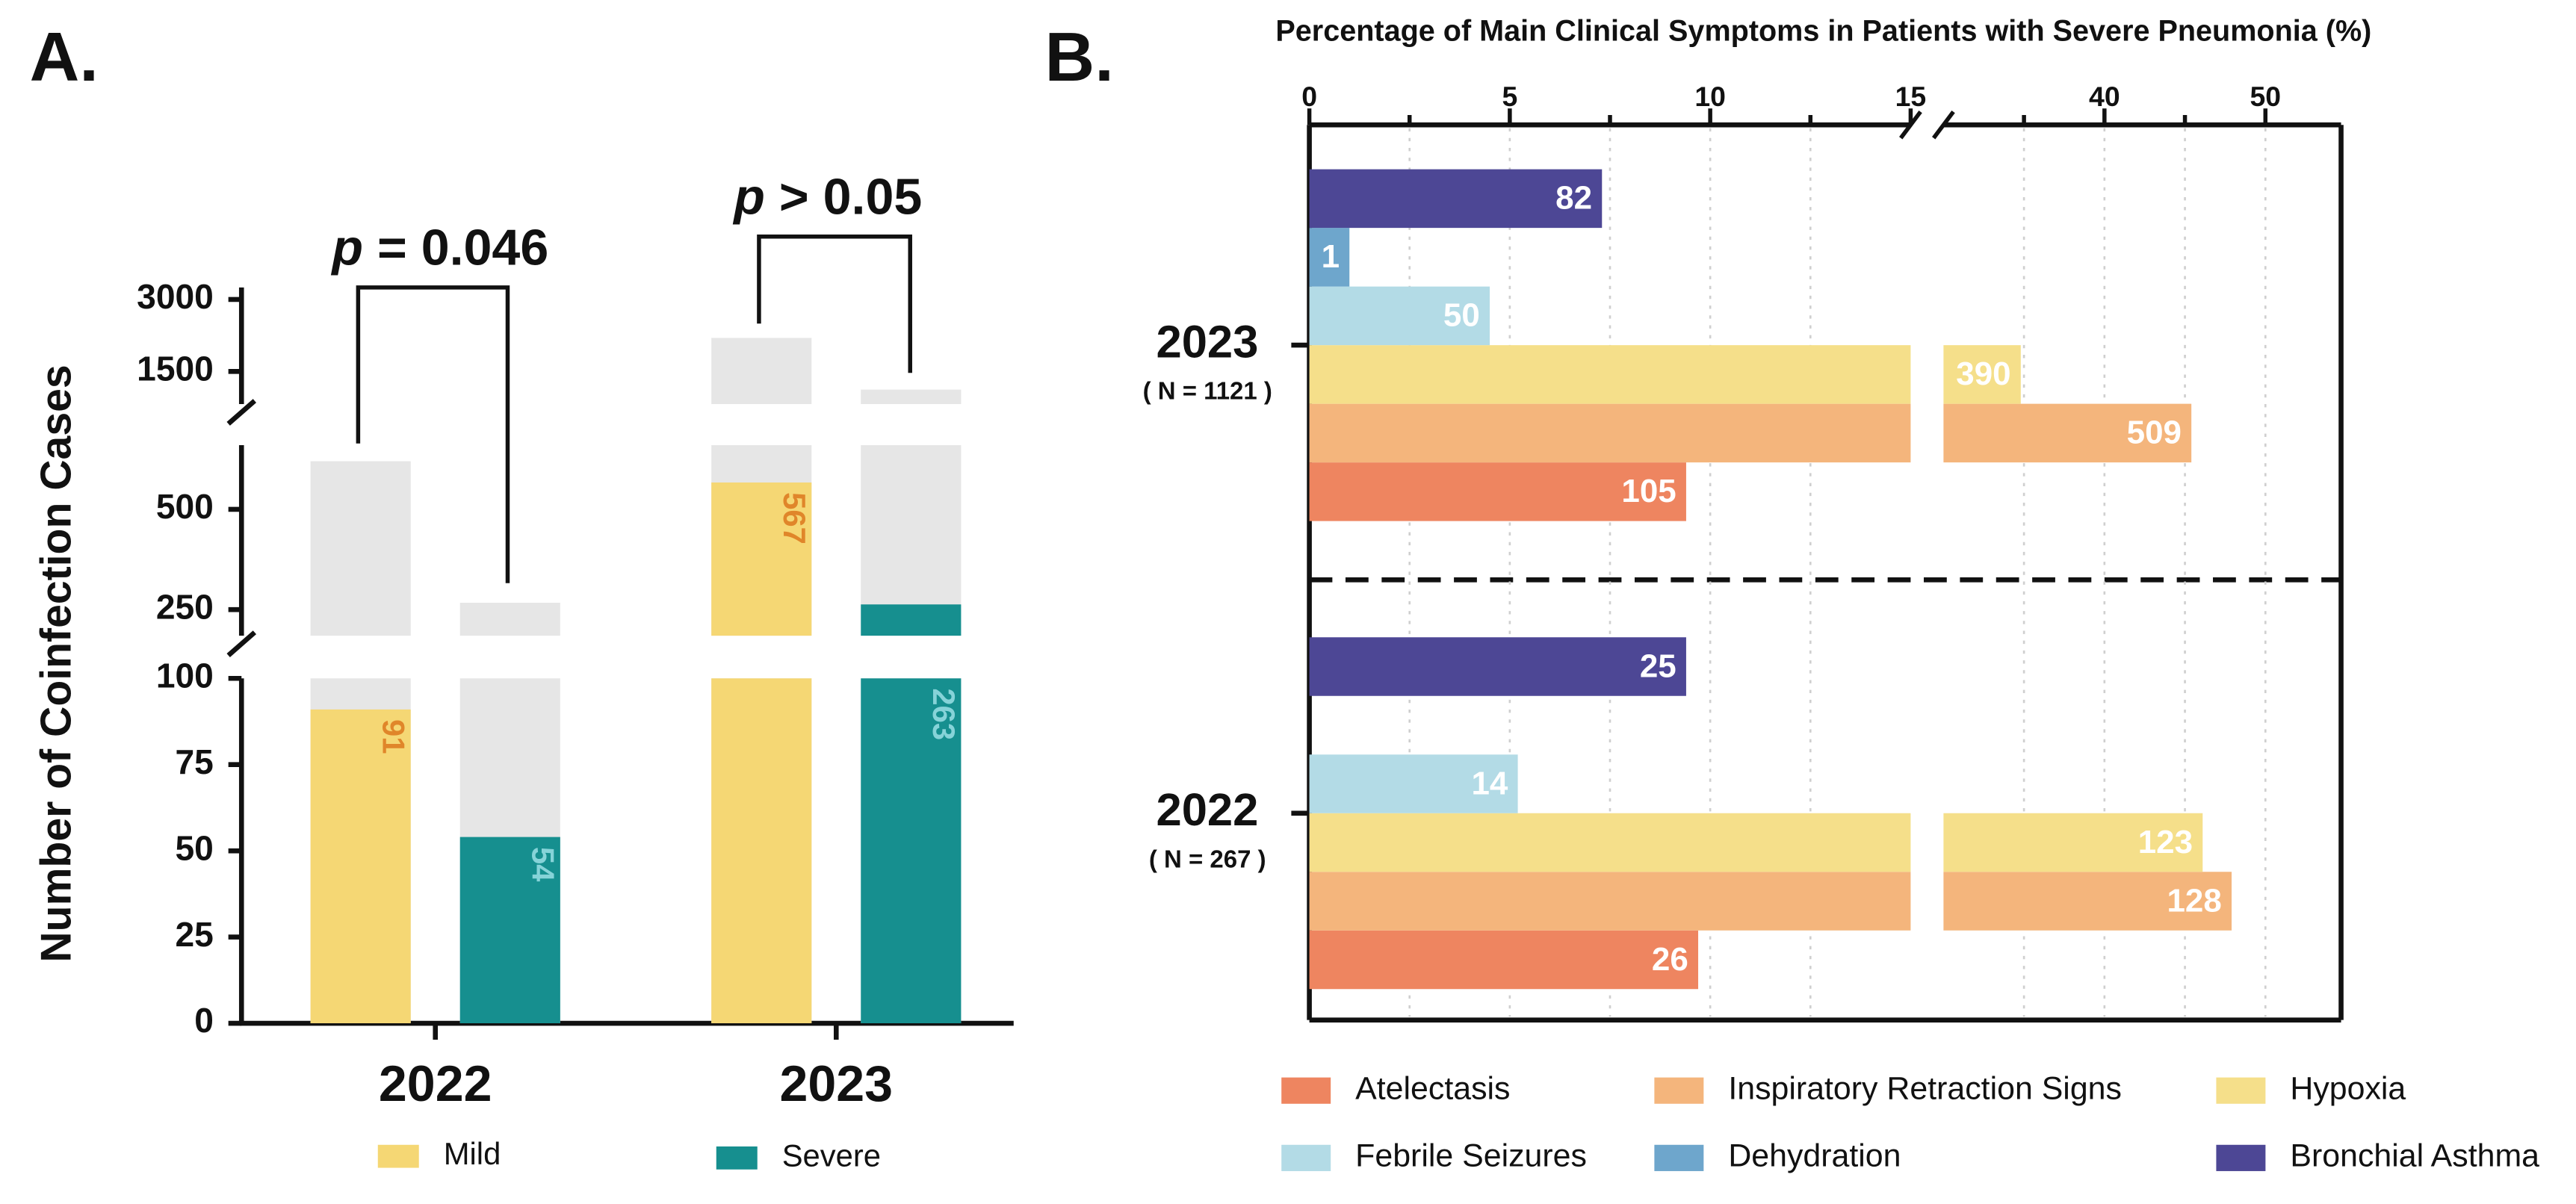 Image resolution: width=2576 pixels, height=1204 pixels. I want to click on bar-value-label: 263, so click(944, 714).